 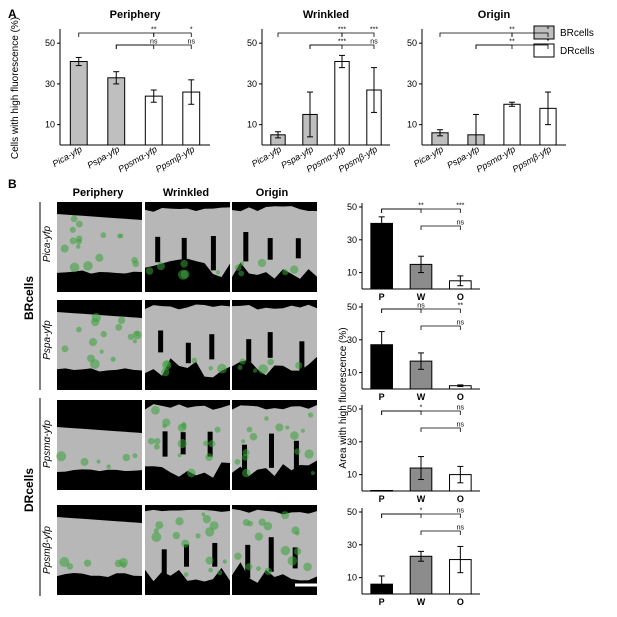 I want to click on panel-a-y-axis-label: Cells with high fluorescence (%), so click(x=15, y=88).